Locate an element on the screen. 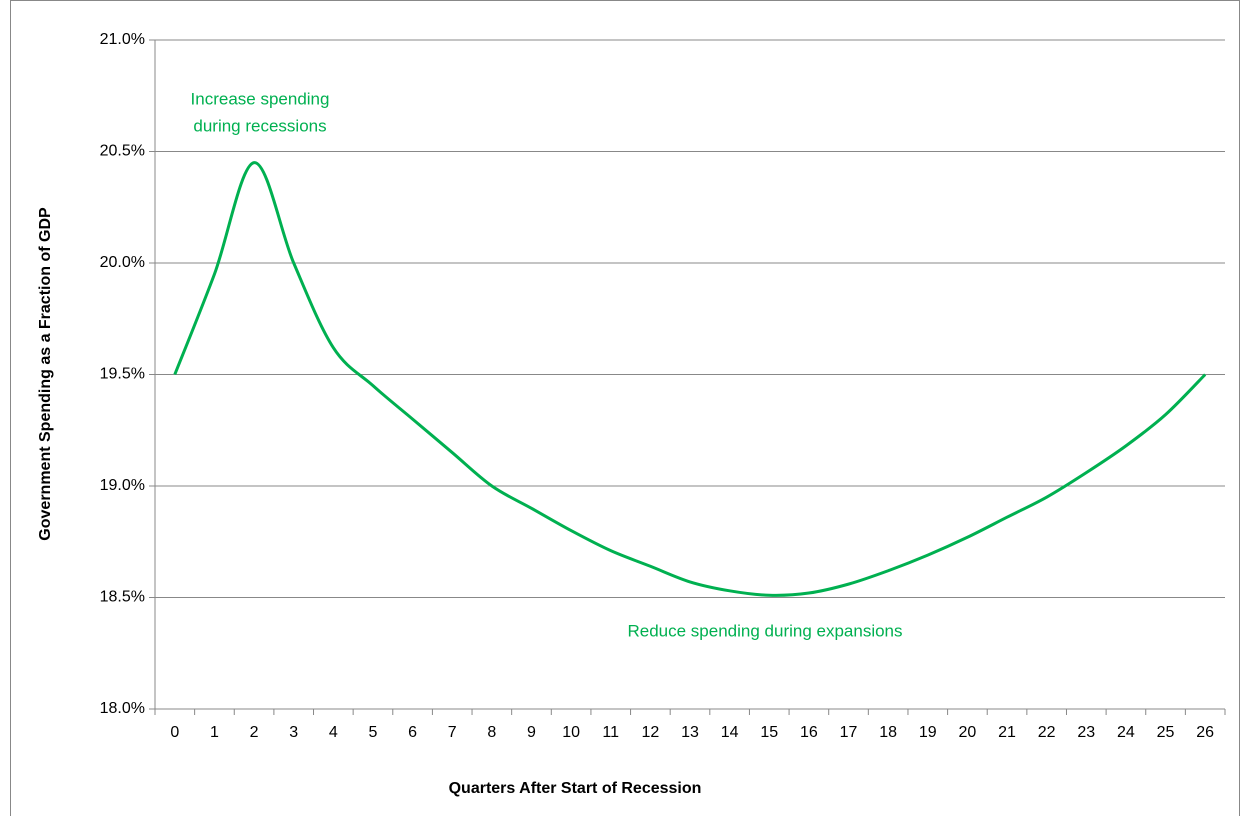  x-tick-label: 14 is located at coordinates (730, 732).